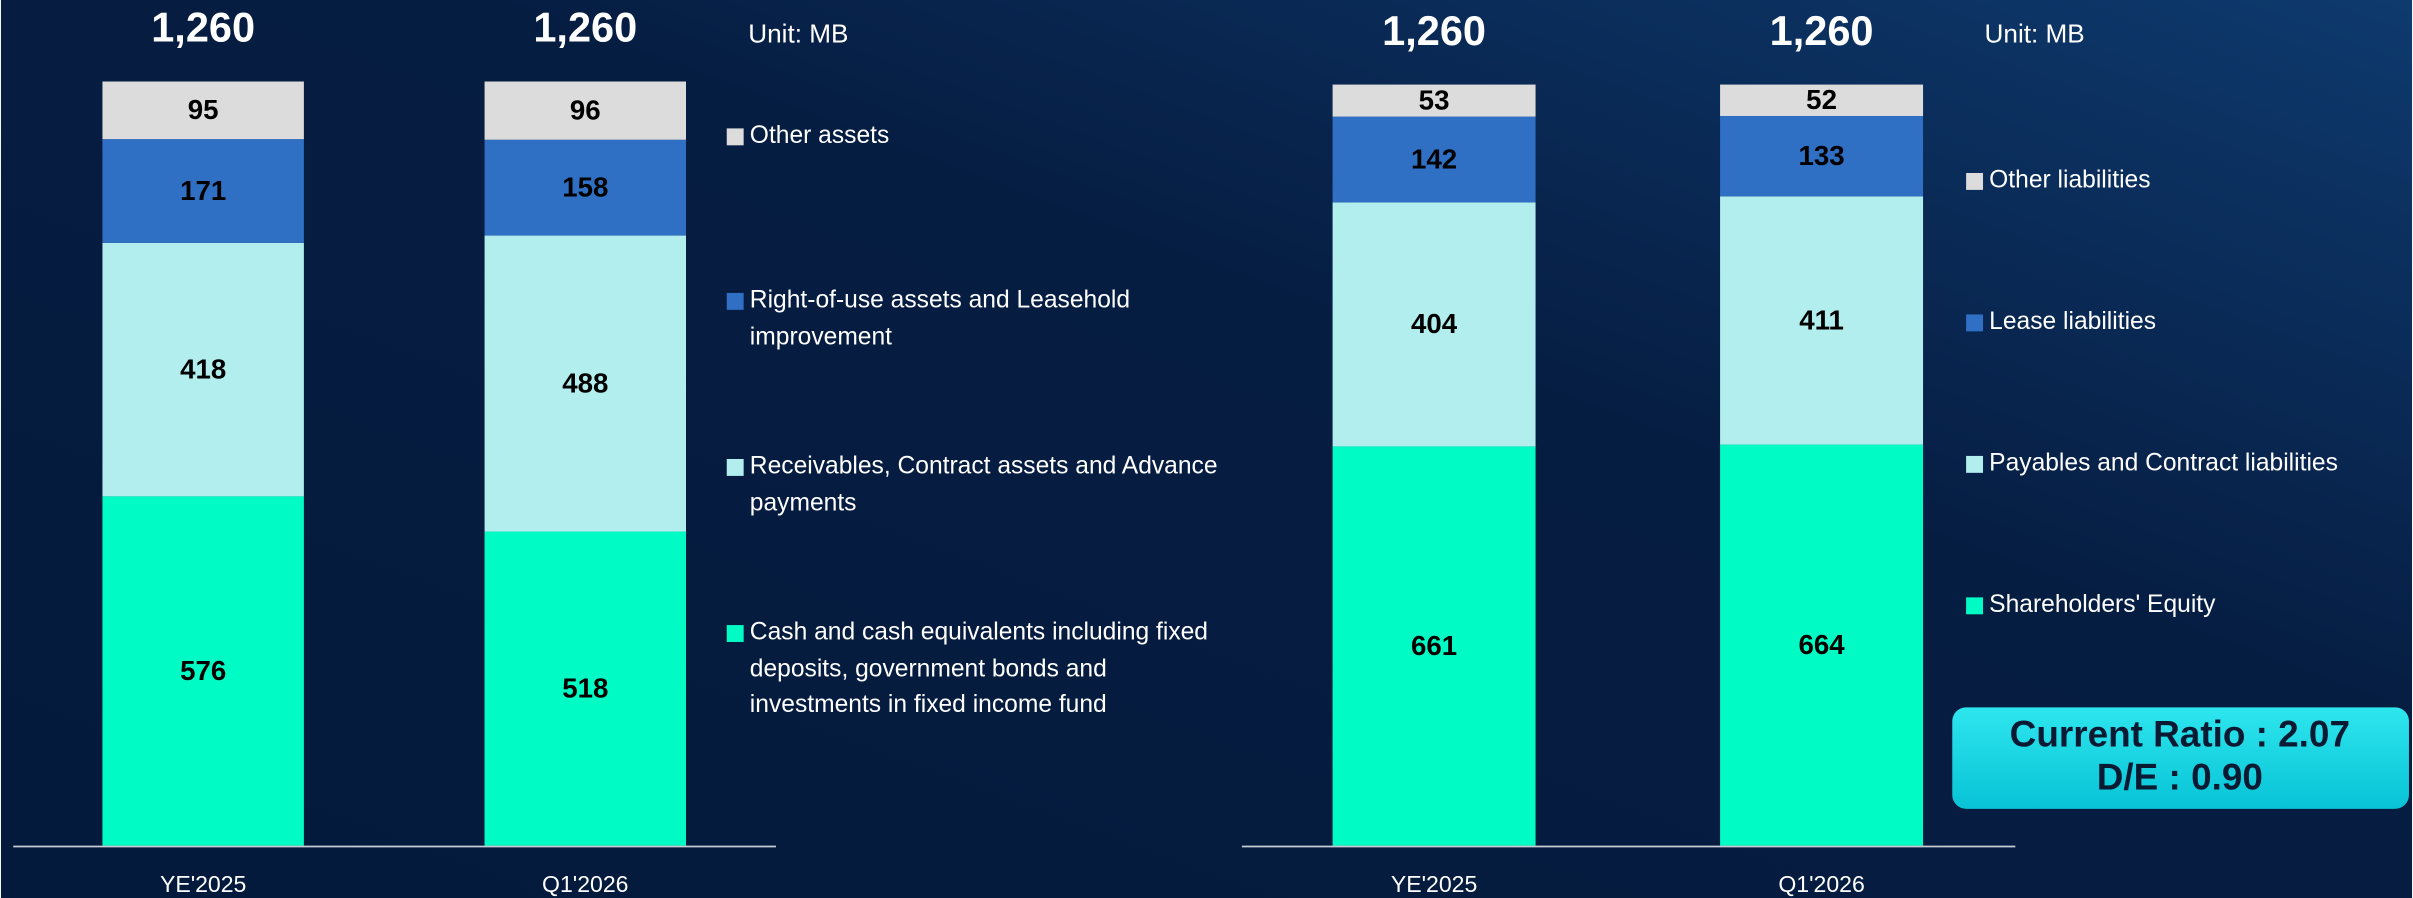 The image size is (2413, 898). I want to click on legend-entry: Other liabilities, so click(2070, 180).